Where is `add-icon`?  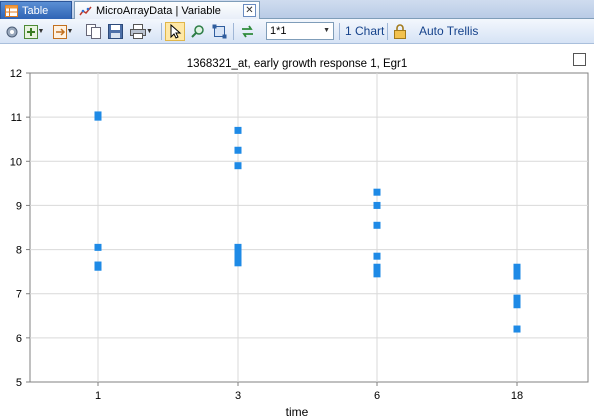
add-icon is located at coordinates (30, 31).